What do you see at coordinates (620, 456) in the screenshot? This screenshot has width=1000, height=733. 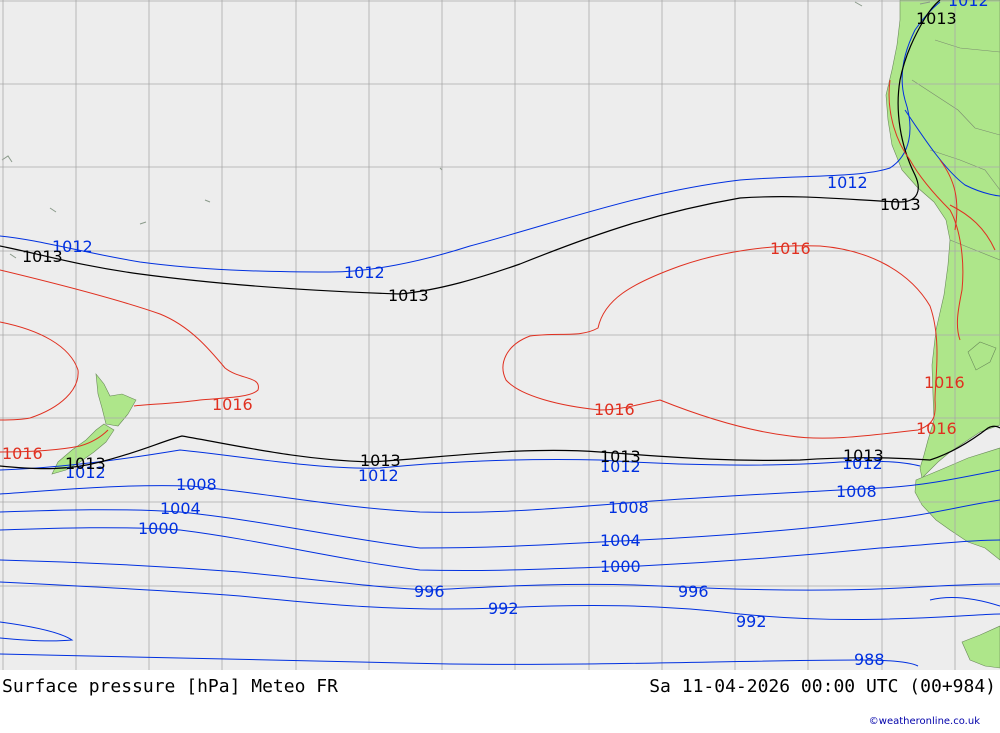 I see `label-1013-g: 1013` at bounding box center [620, 456].